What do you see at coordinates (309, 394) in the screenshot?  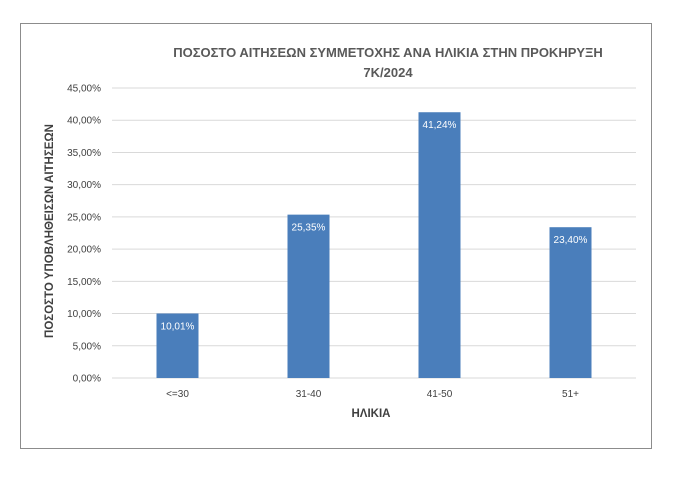 I see `x-category-label: 31-40` at bounding box center [309, 394].